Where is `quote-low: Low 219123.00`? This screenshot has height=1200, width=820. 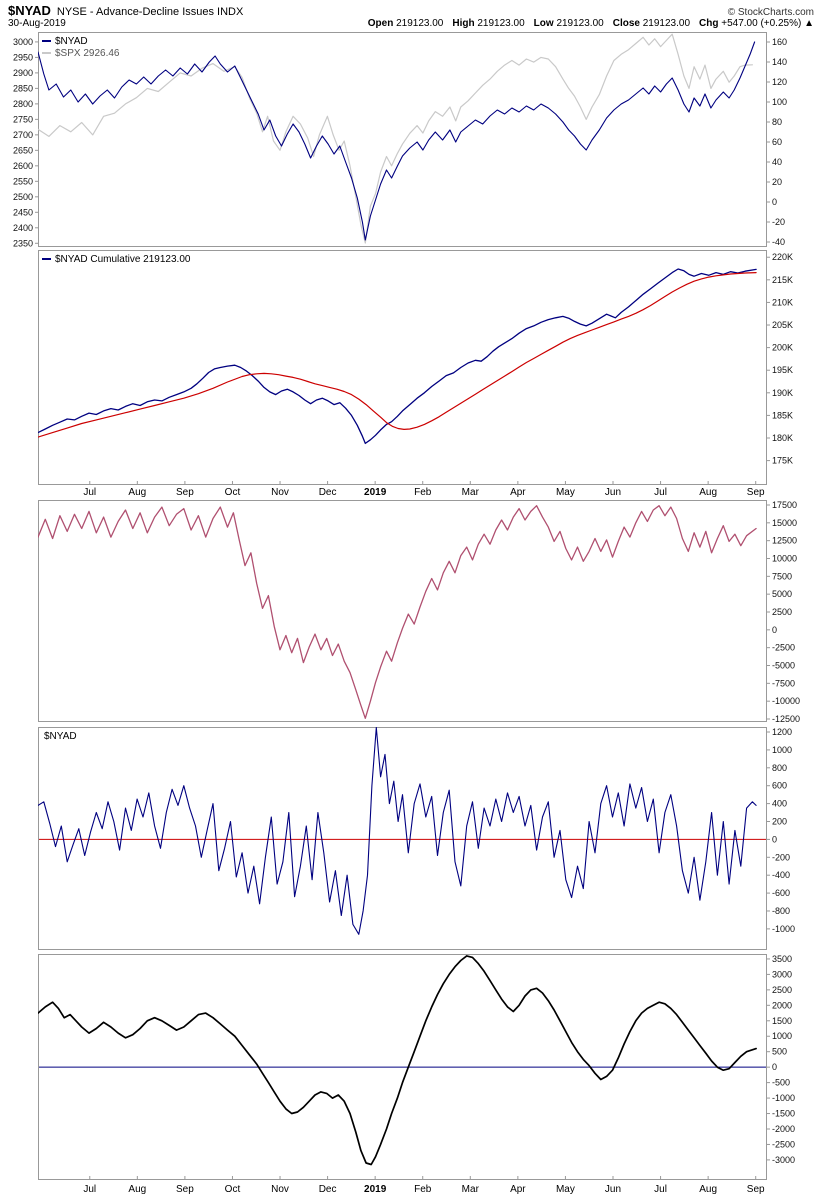
quote-low: Low 219123.00 is located at coordinates (568, 23).